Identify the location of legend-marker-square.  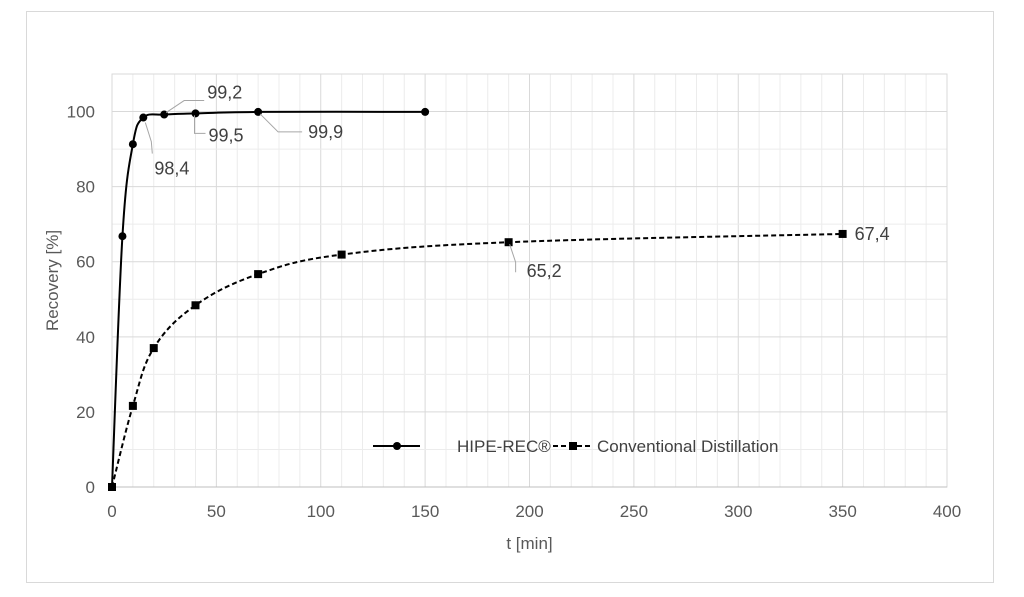
(573, 446).